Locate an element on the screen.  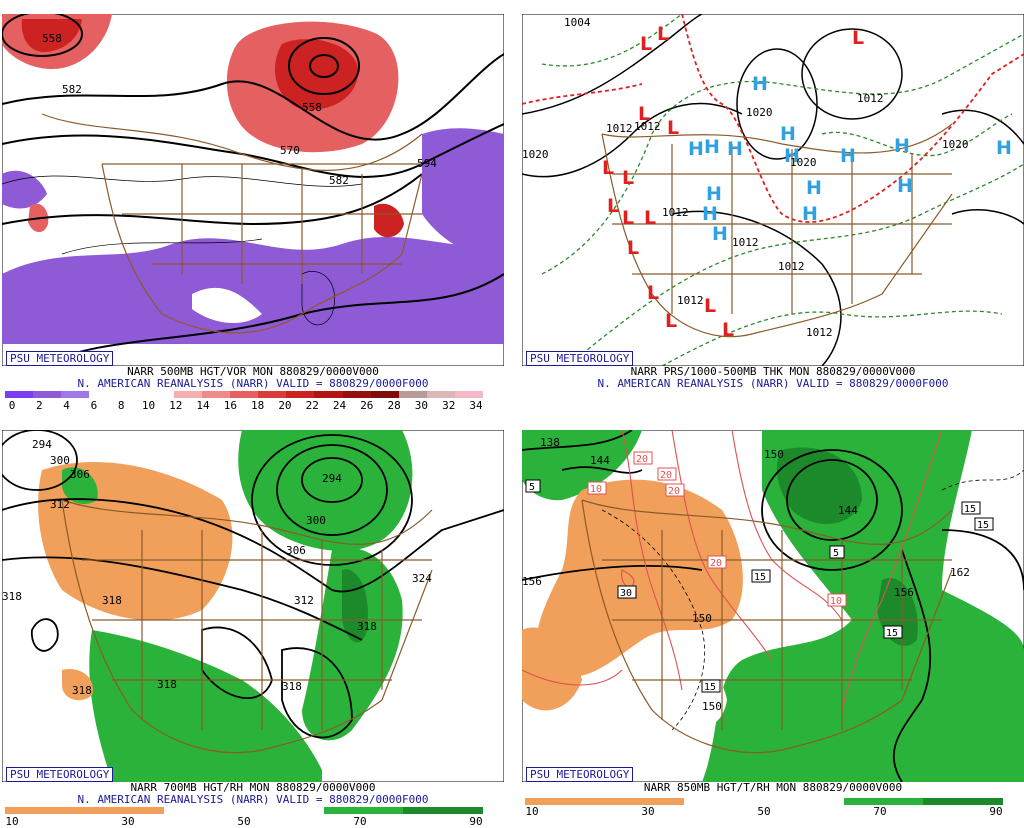
contour-label: 324 is located at coordinates (422, 578).